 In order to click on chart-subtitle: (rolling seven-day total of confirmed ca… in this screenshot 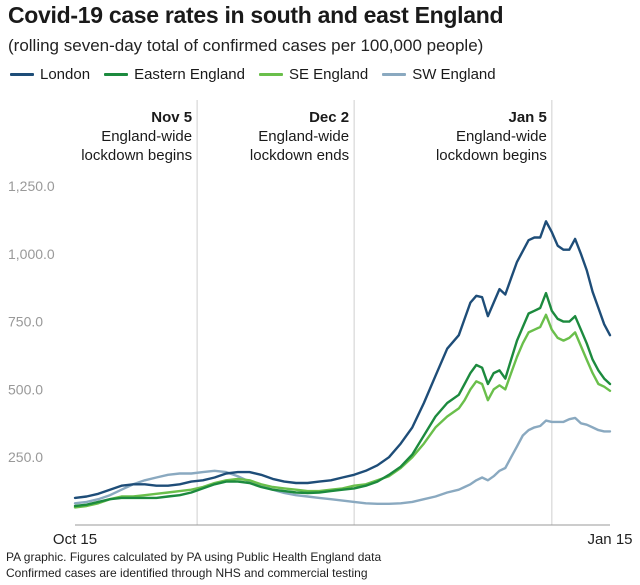, I will do `click(246, 45)`.